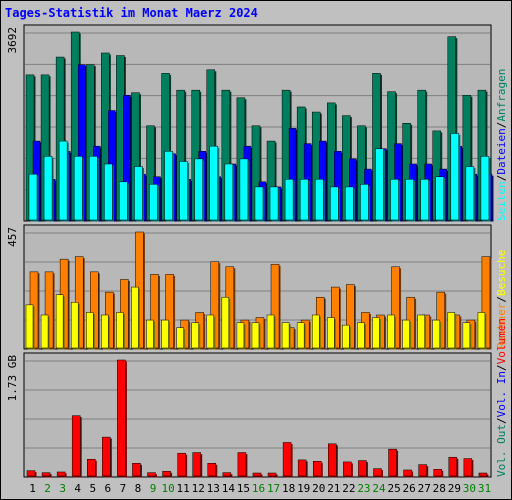  Describe the element at coordinates (138, 488) in the screenshot. I see `x-tick-label-8: 8` at that location.